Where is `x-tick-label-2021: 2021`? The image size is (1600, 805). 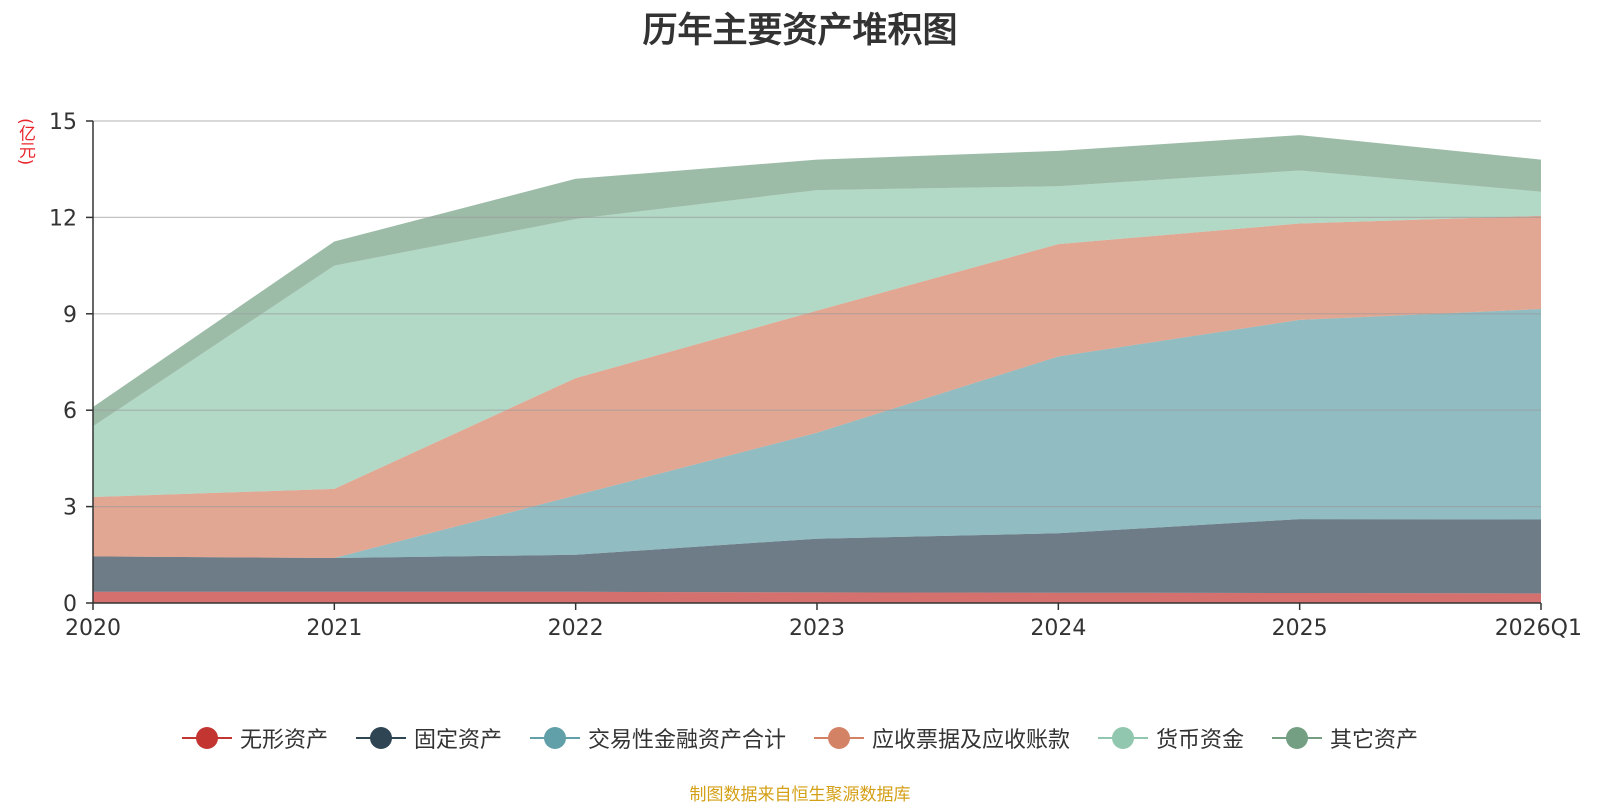
x-tick-label-2021: 2021 is located at coordinates (334, 628).